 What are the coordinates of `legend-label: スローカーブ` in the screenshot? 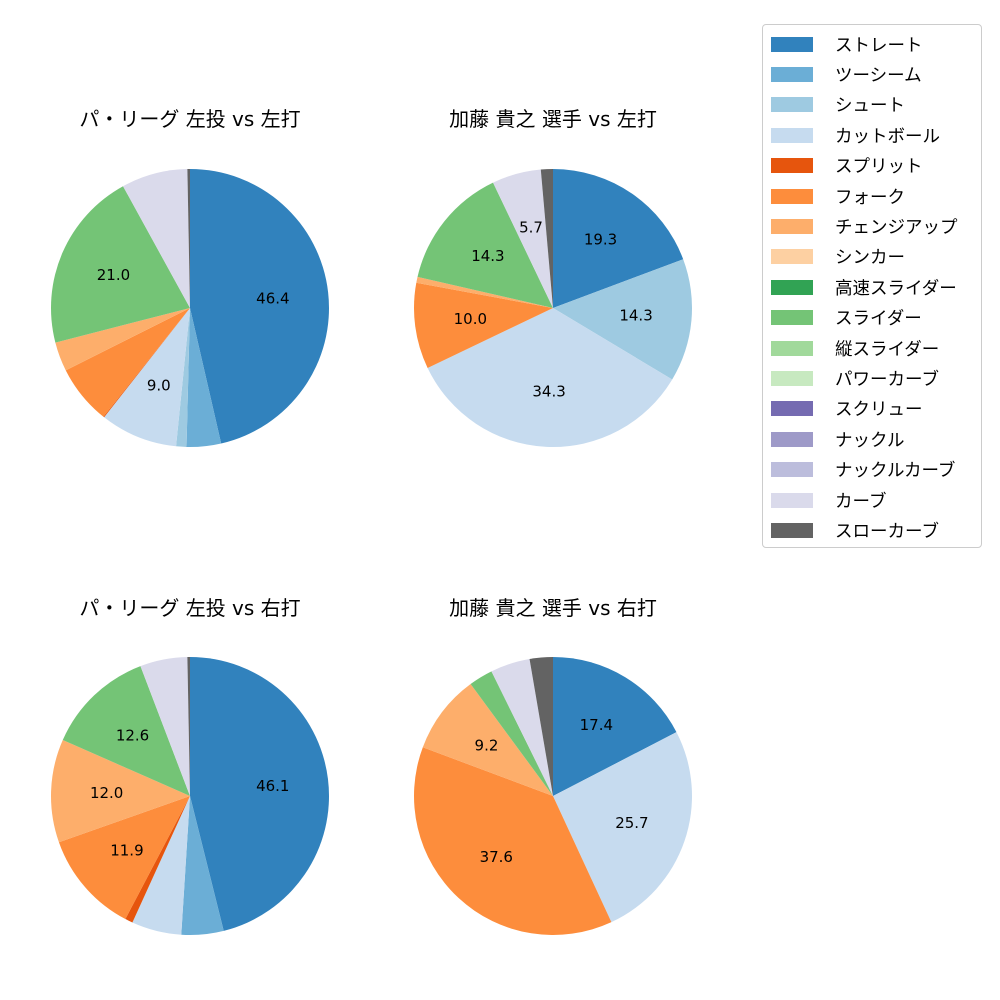 It's located at (887, 531).